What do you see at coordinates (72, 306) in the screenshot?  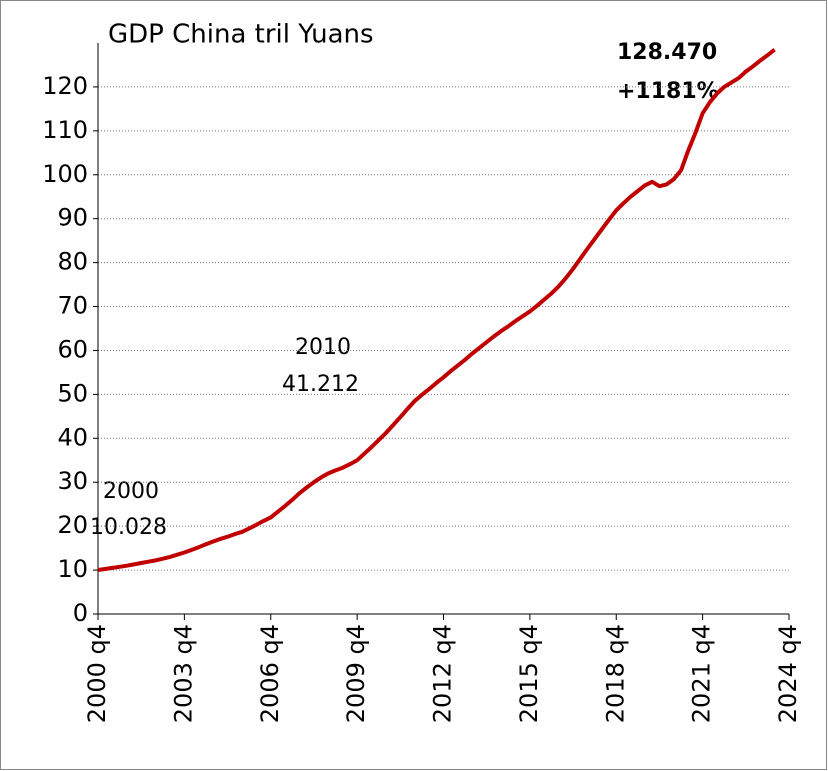 I see `y-tick-label: 70` at bounding box center [72, 306].